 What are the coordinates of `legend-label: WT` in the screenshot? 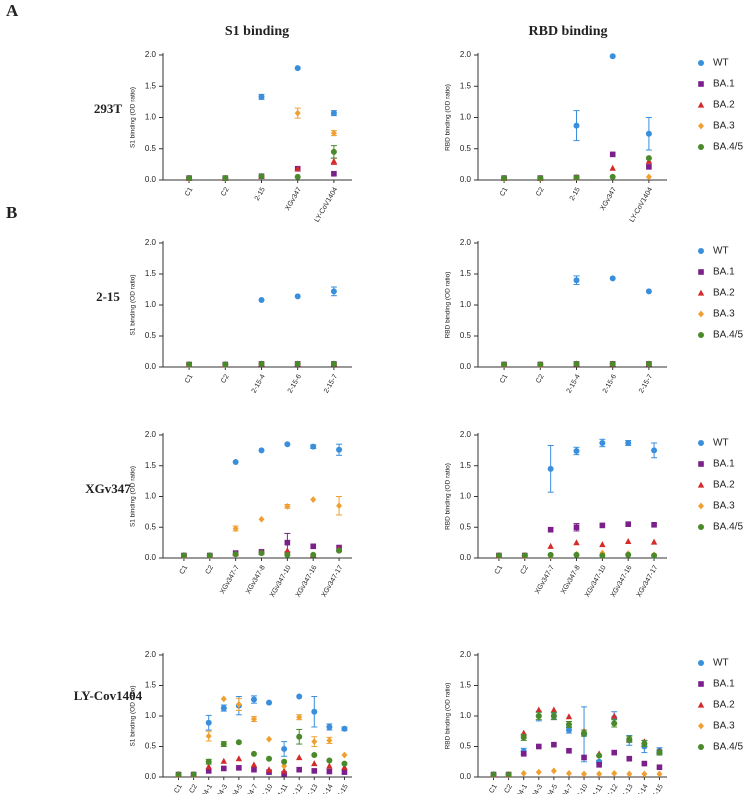 It's located at (721, 251).